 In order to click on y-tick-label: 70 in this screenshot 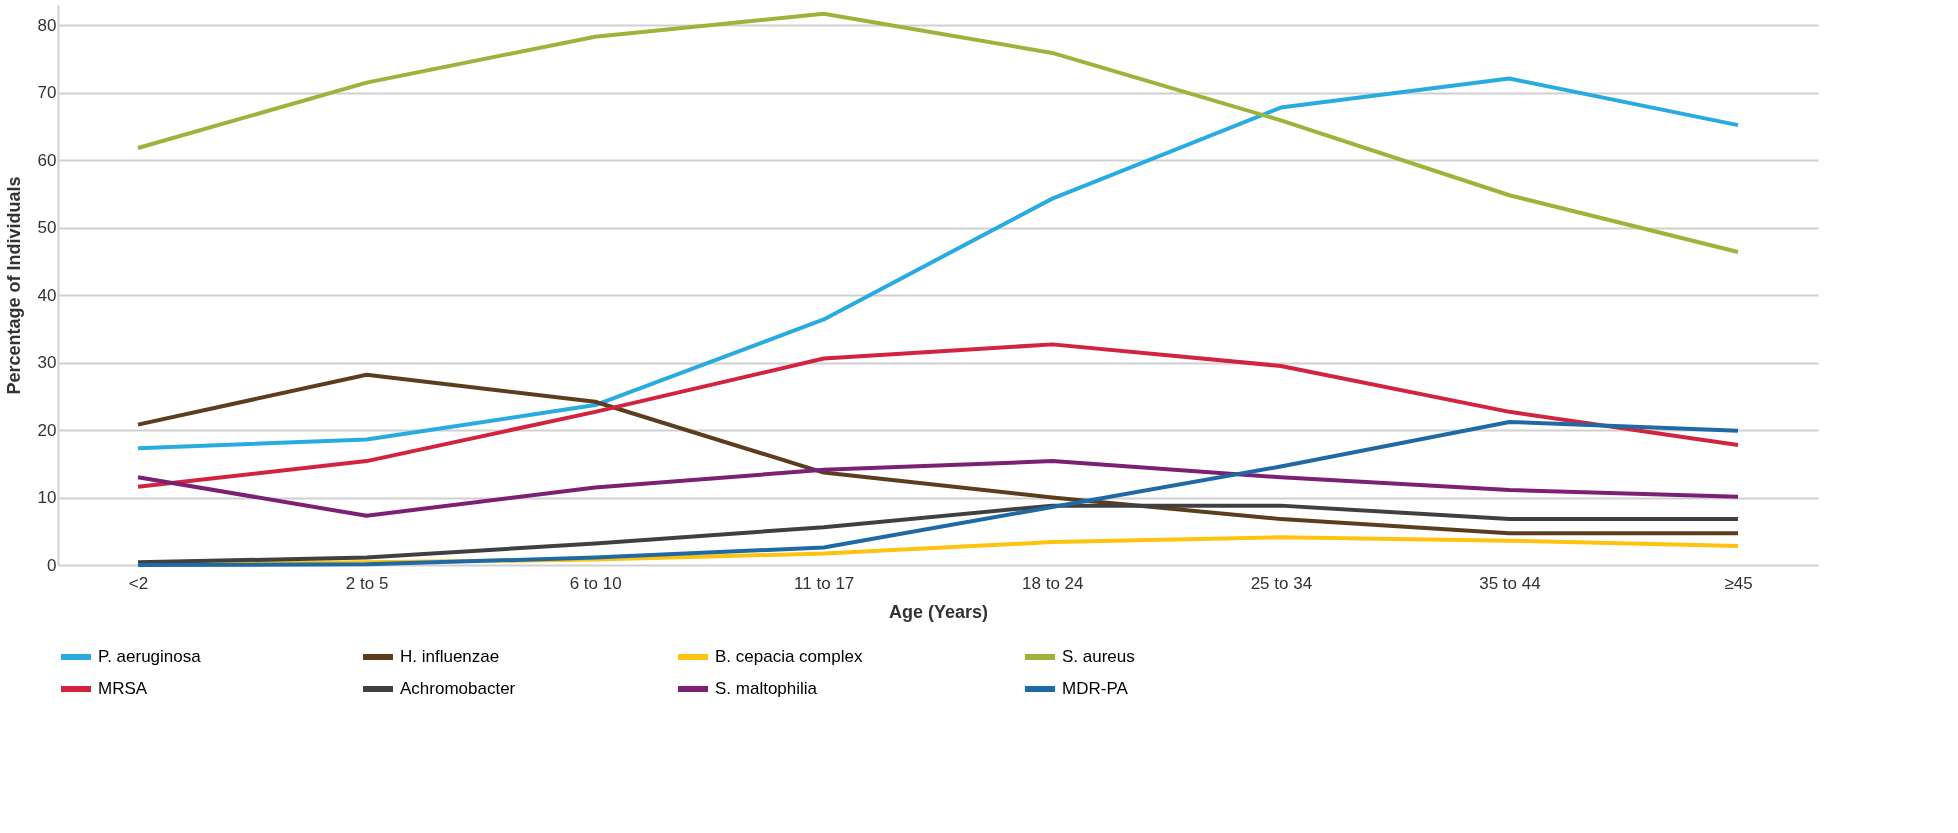, I will do `click(47, 93)`.